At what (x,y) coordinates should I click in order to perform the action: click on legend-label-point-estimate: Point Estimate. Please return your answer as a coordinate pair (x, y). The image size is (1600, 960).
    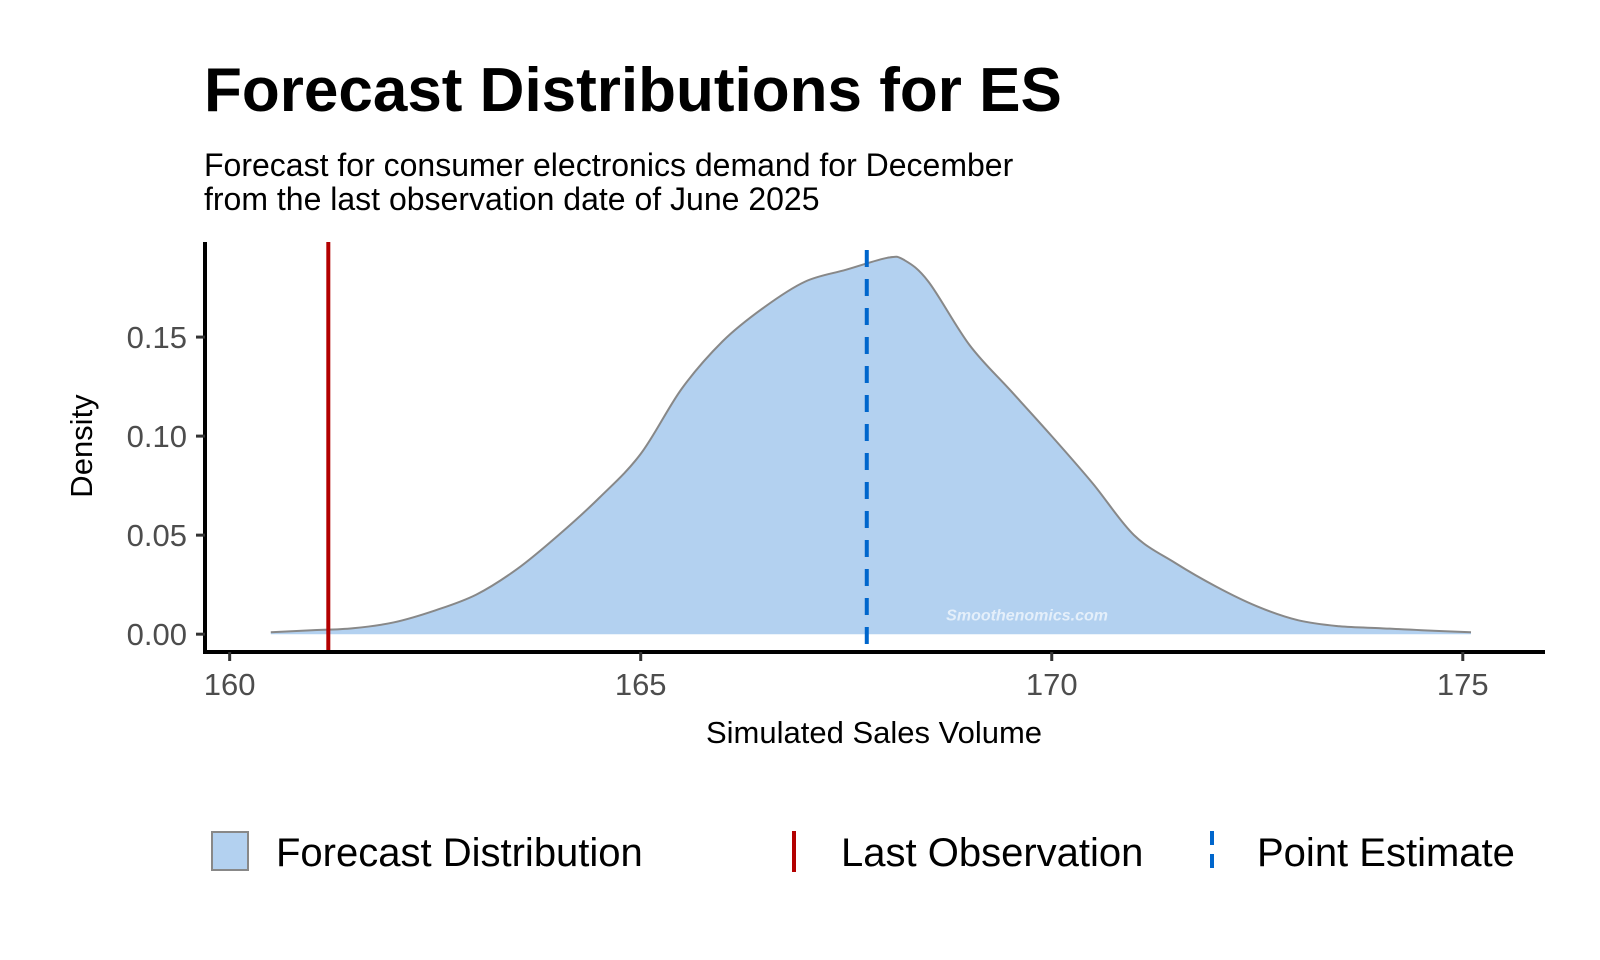
    Looking at the image, I should click on (1386, 853).